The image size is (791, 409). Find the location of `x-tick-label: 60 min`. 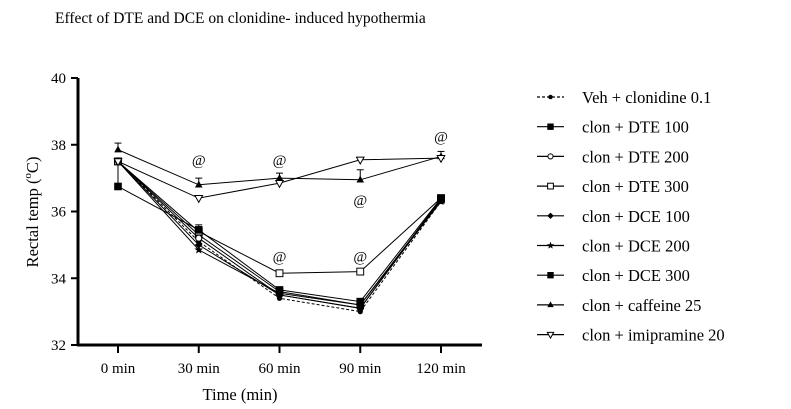

x-tick-label: 60 min is located at coordinates (279, 369).